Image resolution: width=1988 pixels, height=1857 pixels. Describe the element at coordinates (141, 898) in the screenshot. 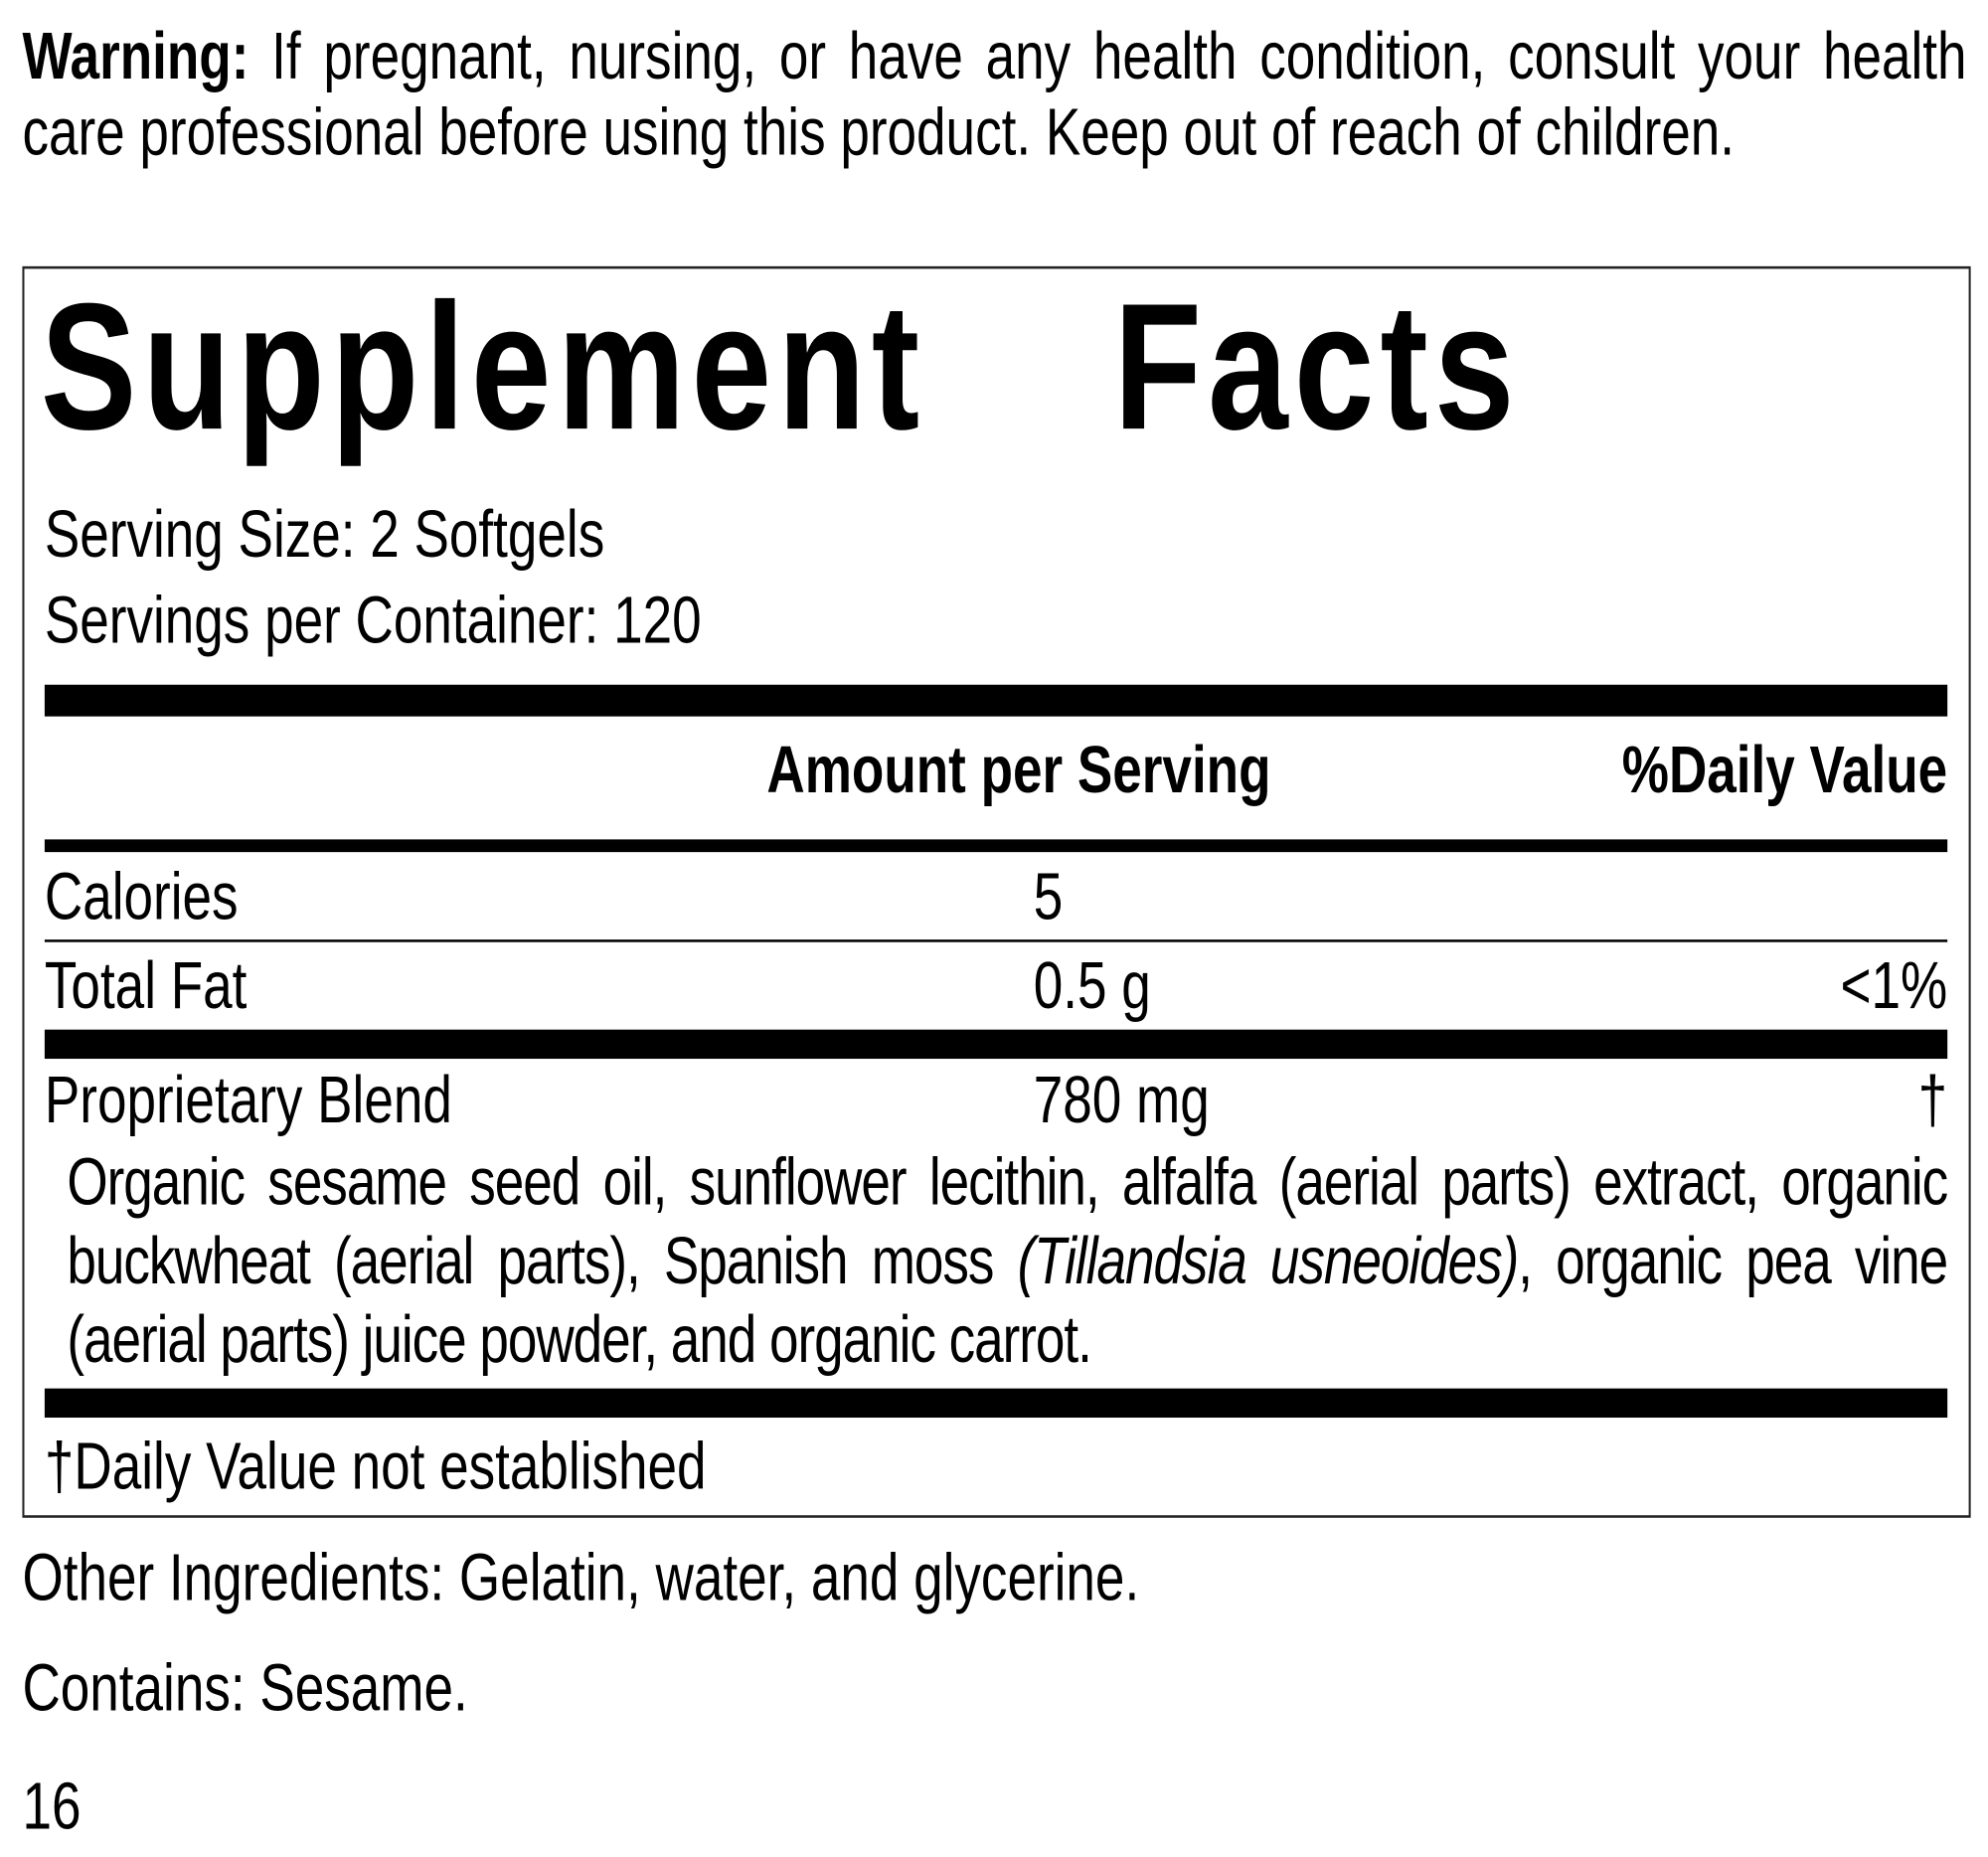

I see `row-name: Calories` at that location.